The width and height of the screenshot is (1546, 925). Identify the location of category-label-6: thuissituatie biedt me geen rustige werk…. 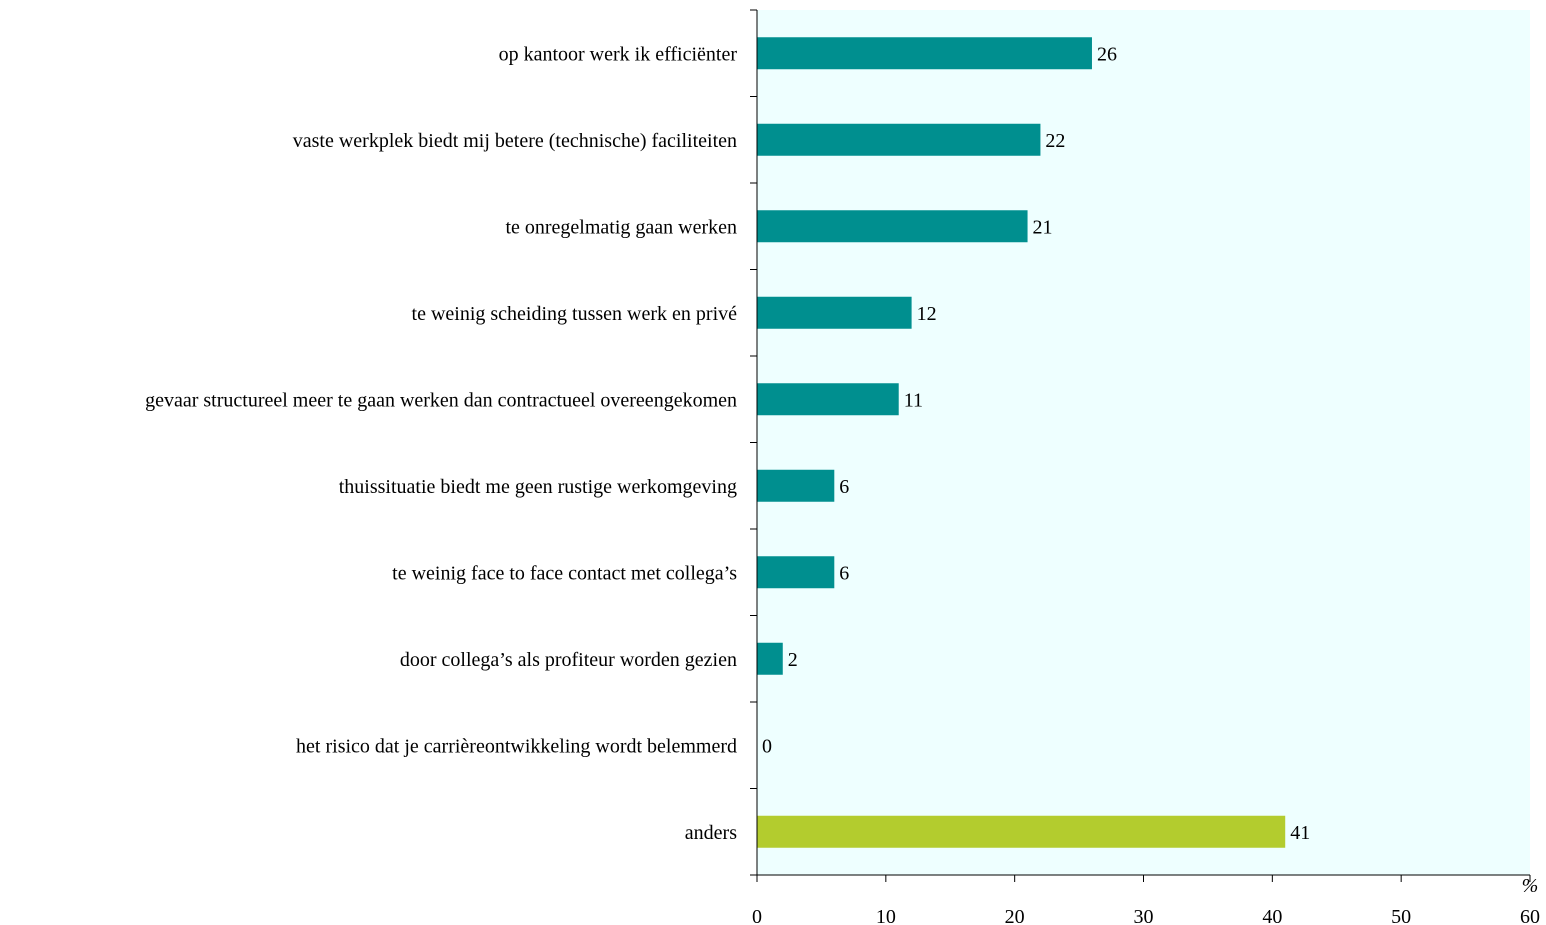
(538, 487).